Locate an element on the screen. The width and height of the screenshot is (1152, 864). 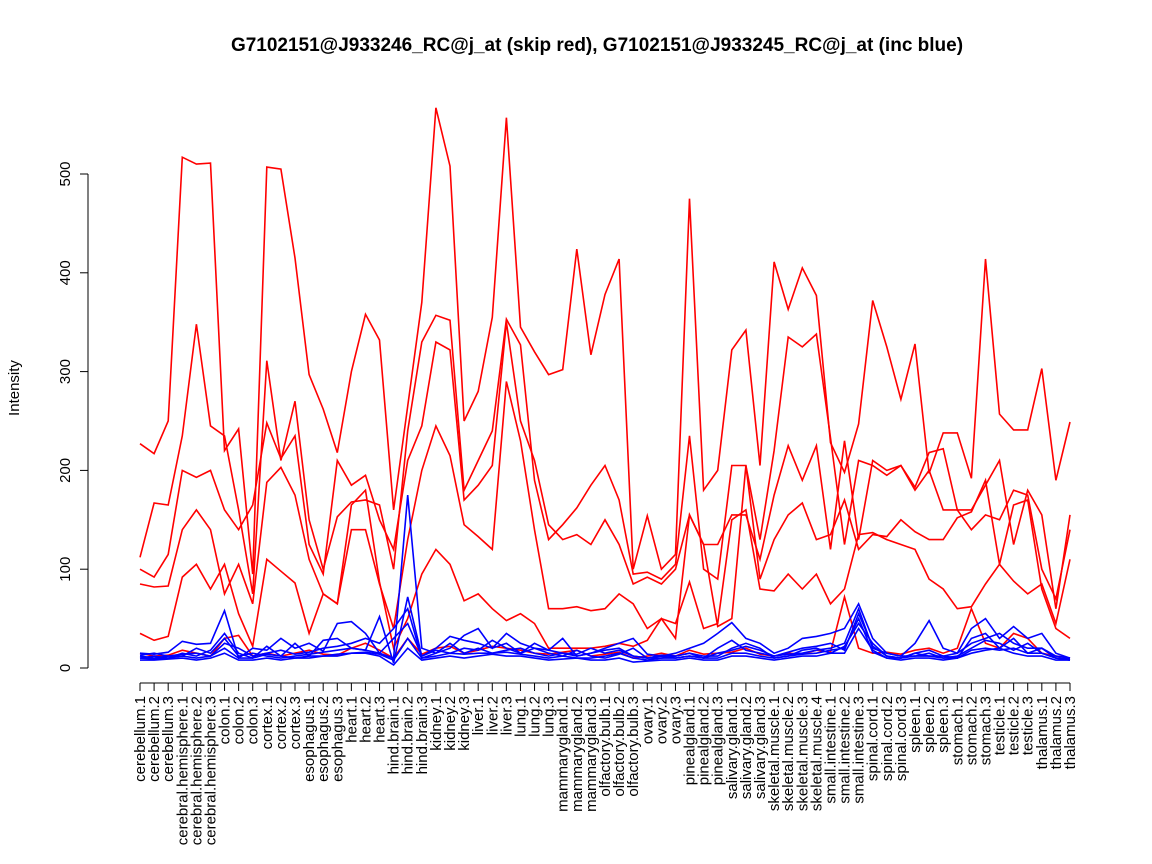
x-tick-label: skeletal.muscle.2 is located at coordinates (788, 753).